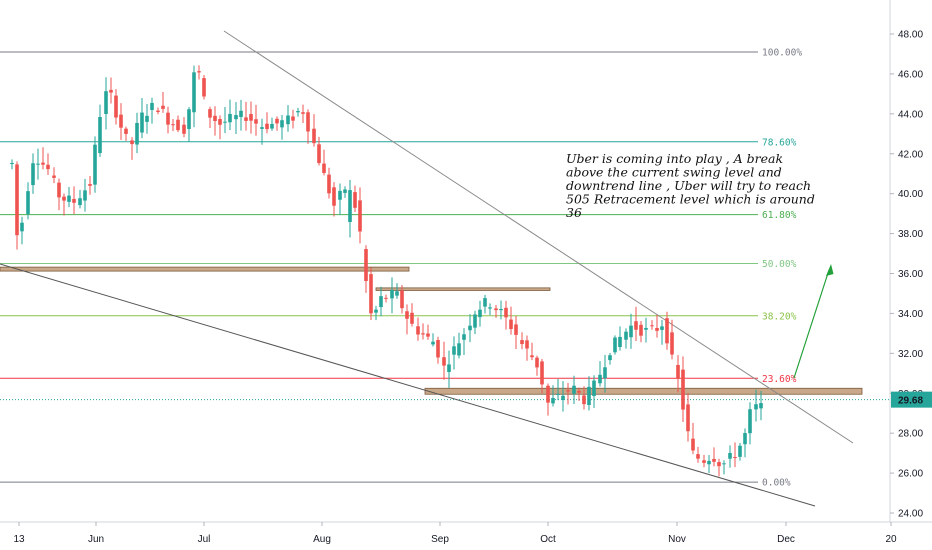 The height and width of the screenshot is (550, 932). Describe the element at coordinates (910, 514) in the screenshot. I see `y-tick-label: 24.00` at that location.